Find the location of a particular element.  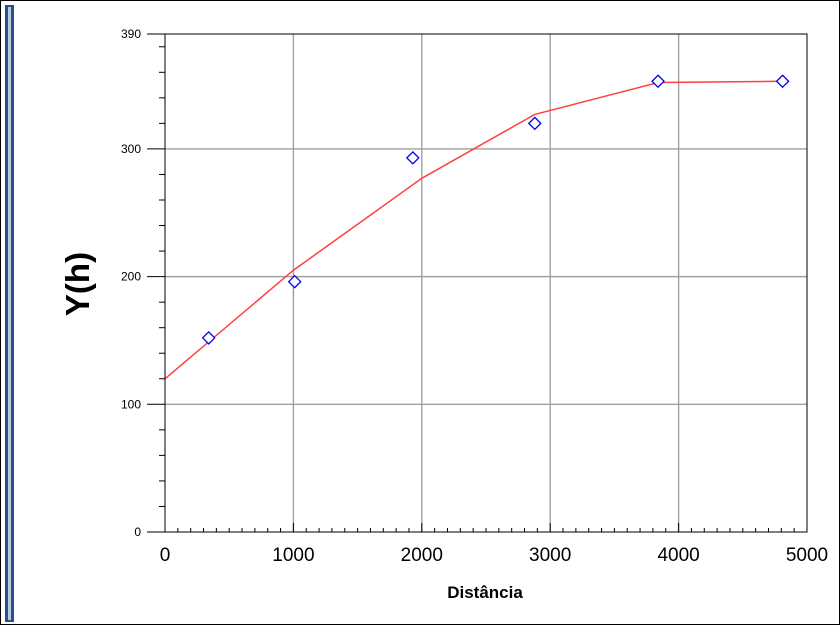

x-tick-label: 3000 is located at coordinates (550, 555).